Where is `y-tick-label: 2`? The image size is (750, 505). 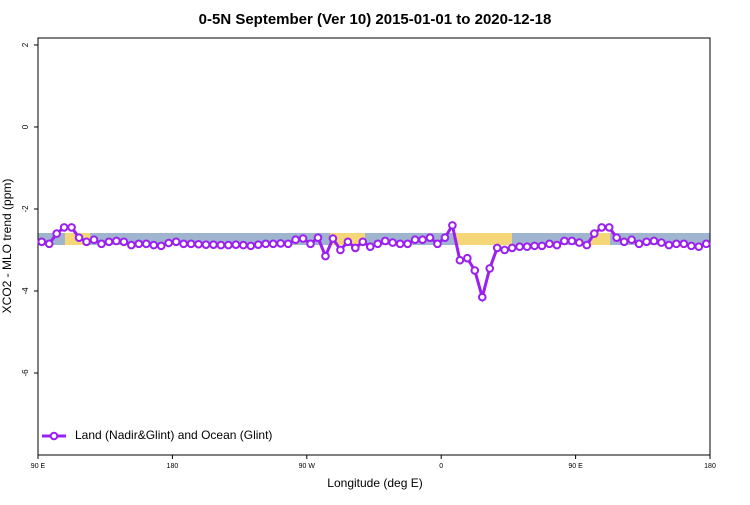
y-tick-label: 2 is located at coordinates (25, 44).